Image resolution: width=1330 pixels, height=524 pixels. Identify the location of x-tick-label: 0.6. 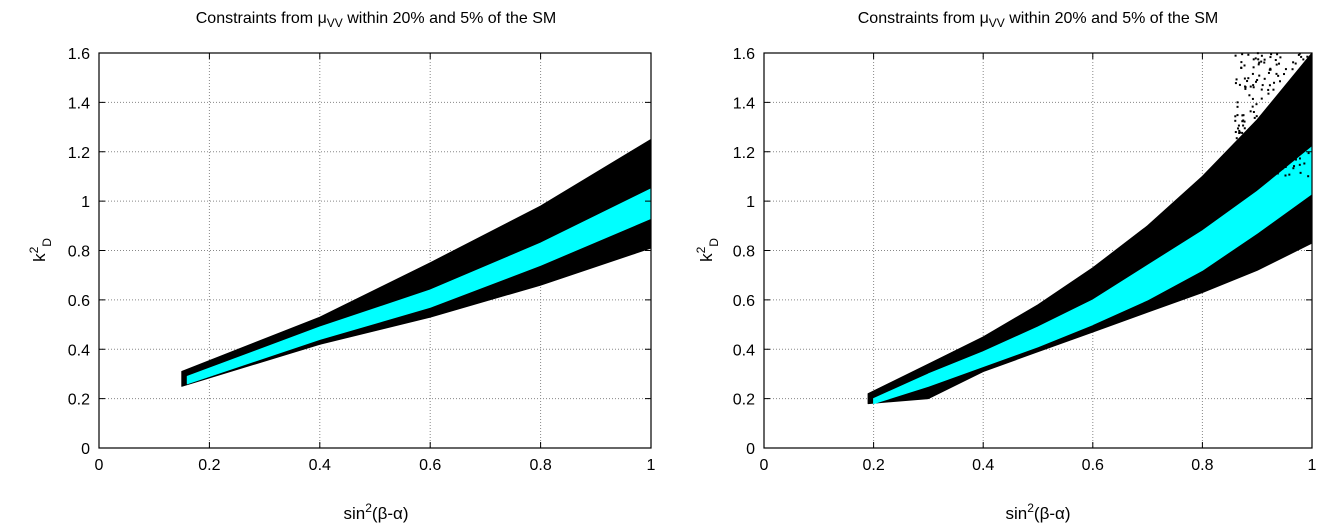
(1093, 465).